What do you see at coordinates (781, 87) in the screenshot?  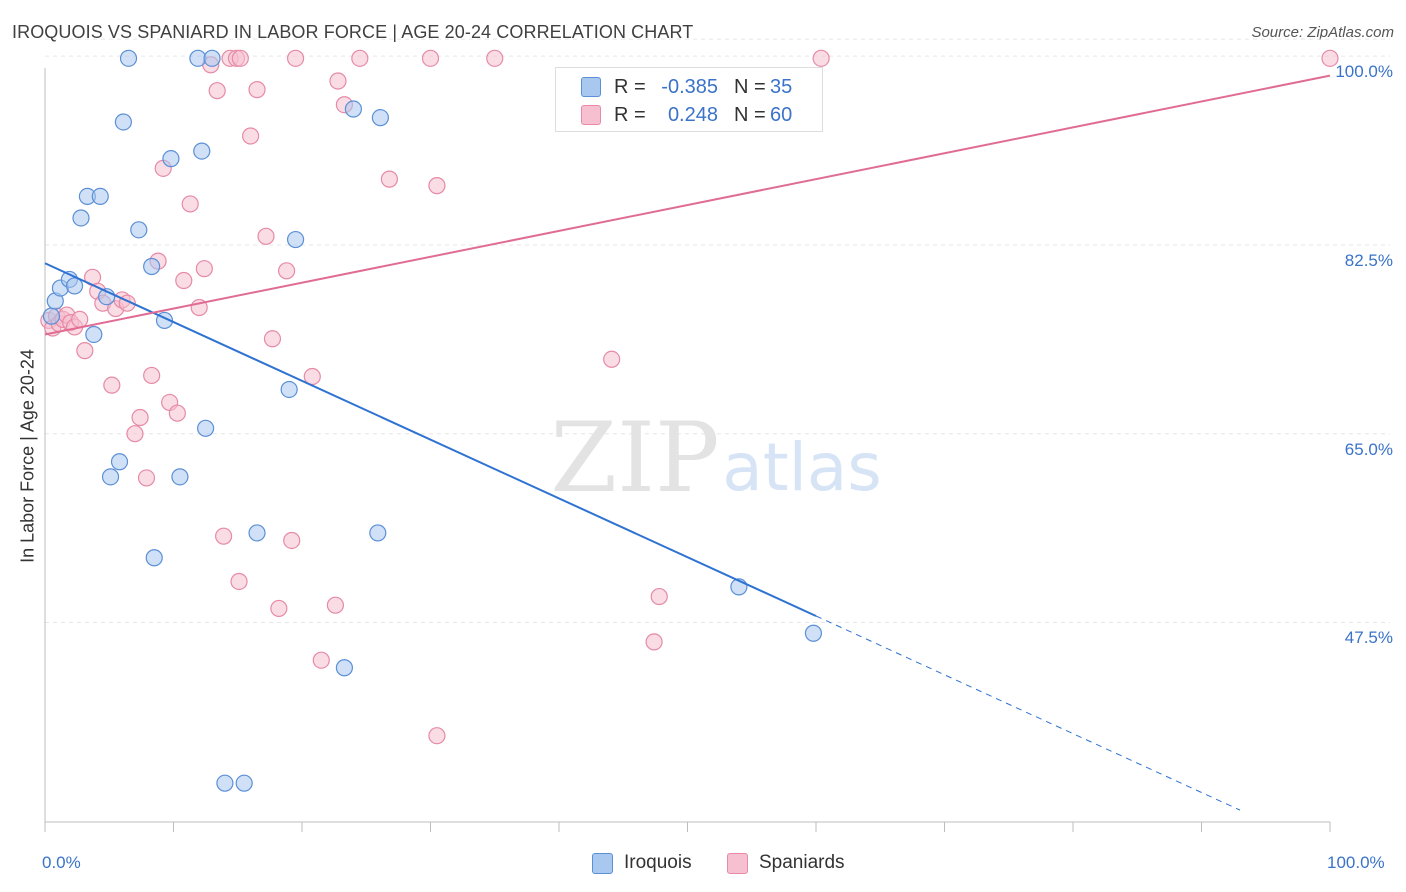 I see `iroquois-n-value: 35` at bounding box center [781, 87].